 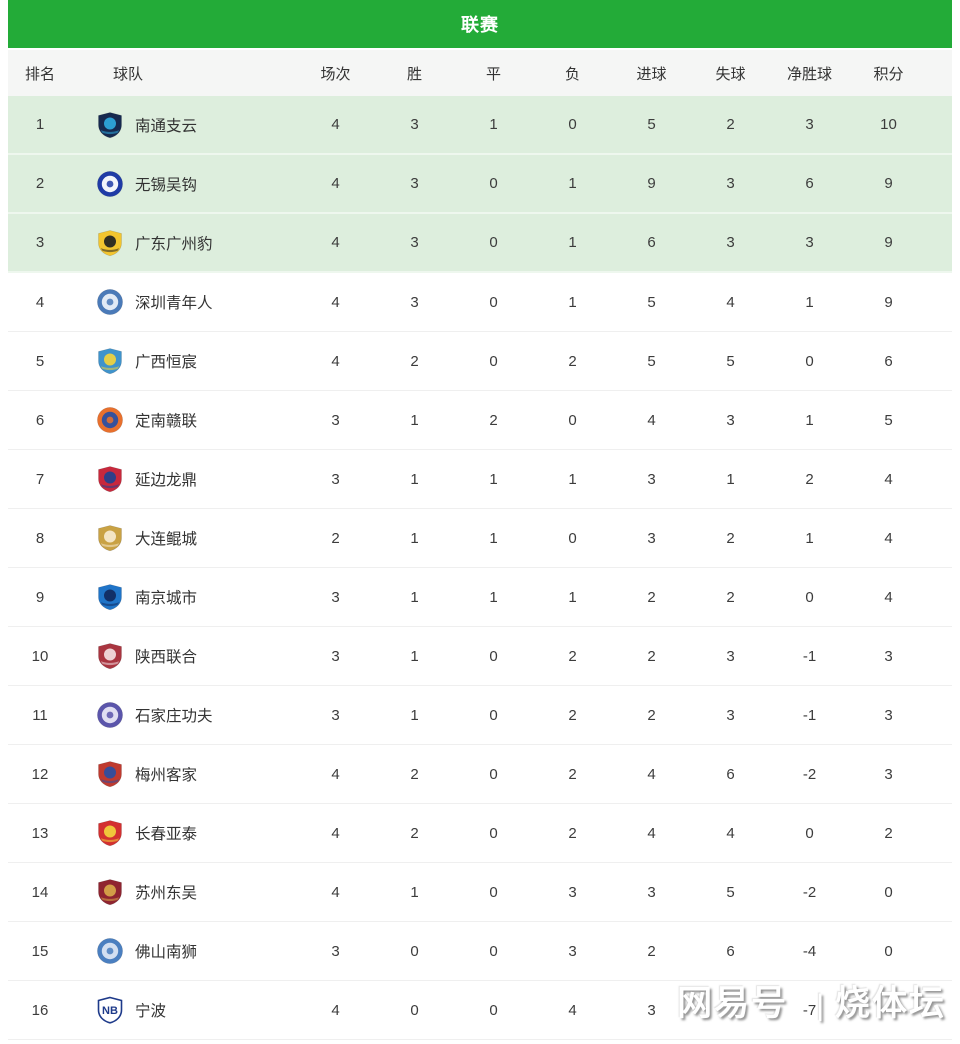 I want to click on table-row: 7 延边龙鼎 3 1 1 1 3 1 2 4, so click(x=480, y=479).